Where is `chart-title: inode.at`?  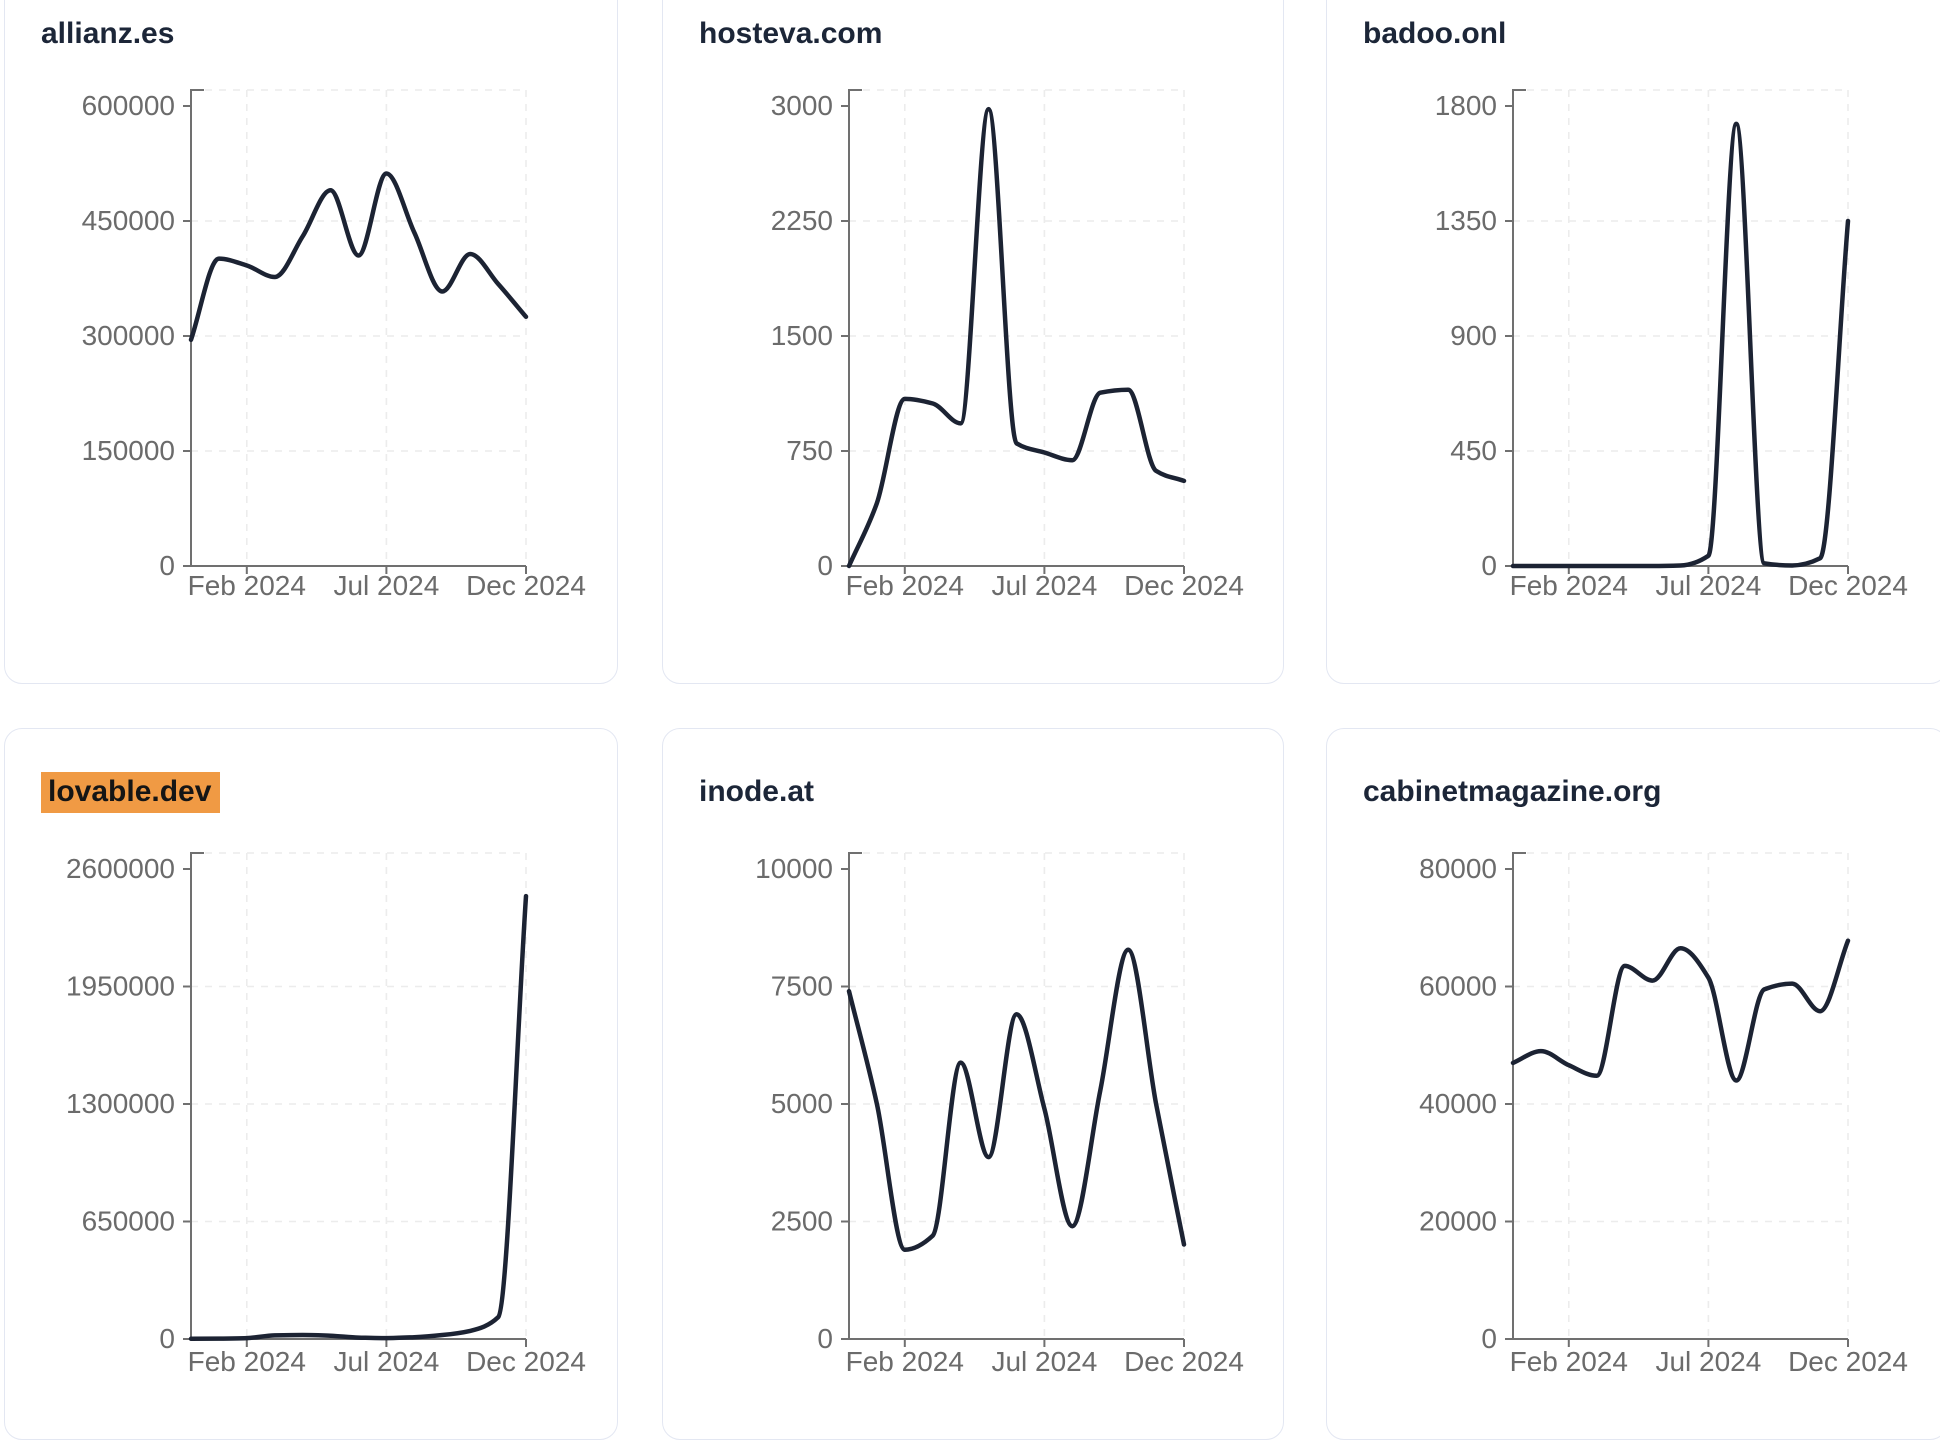
chart-title: inode.at is located at coordinates (756, 792).